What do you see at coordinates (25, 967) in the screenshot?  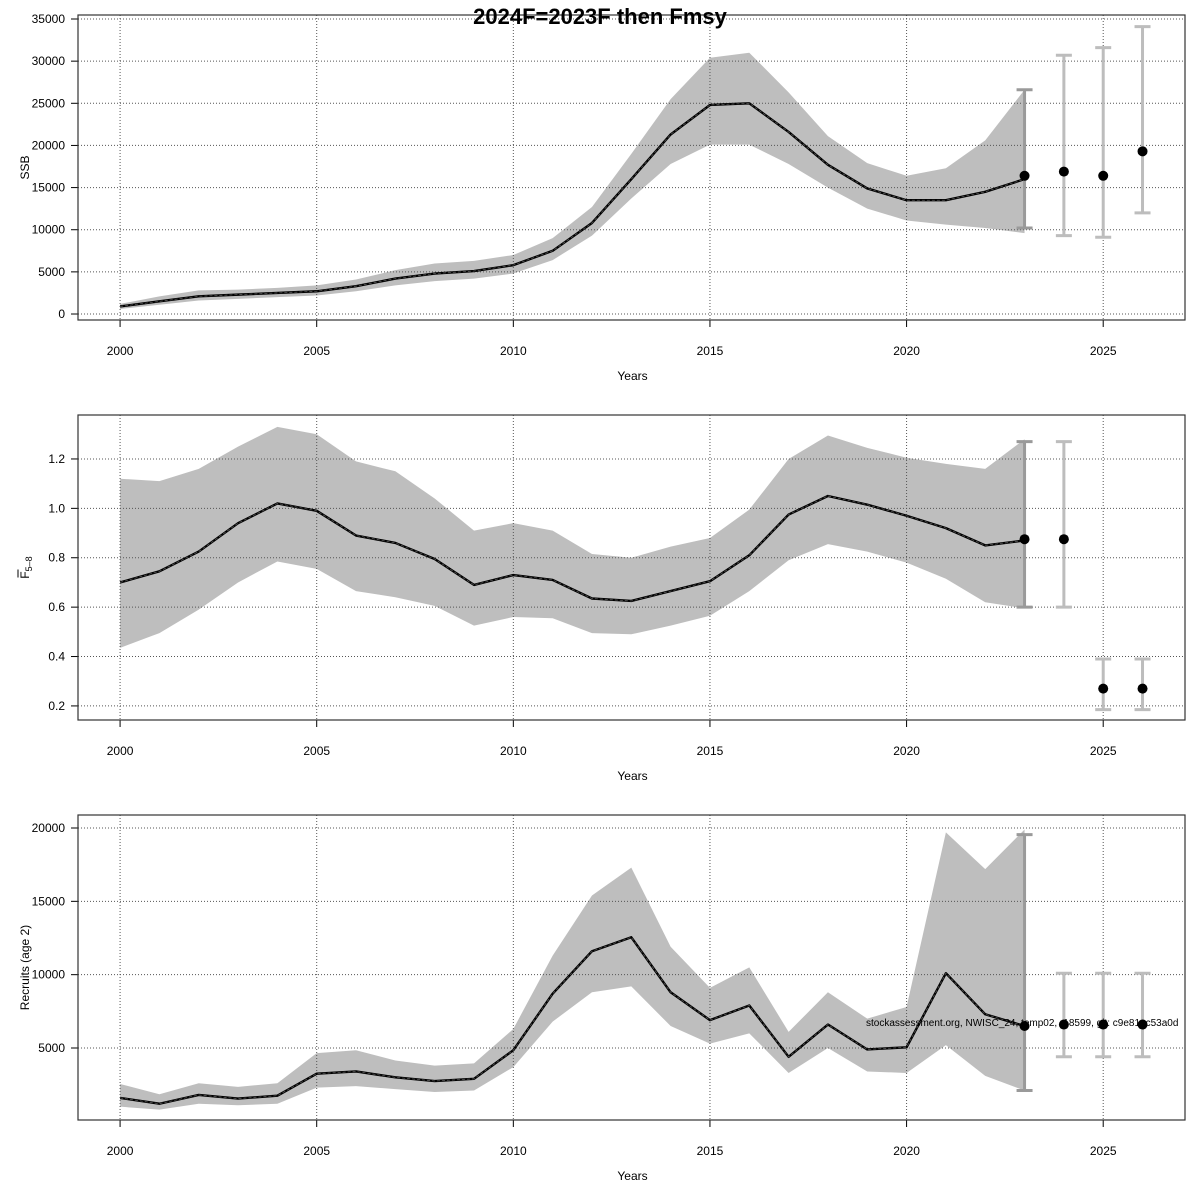 I see `y-axis-label: Recruits (age 2)` at bounding box center [25, 967].